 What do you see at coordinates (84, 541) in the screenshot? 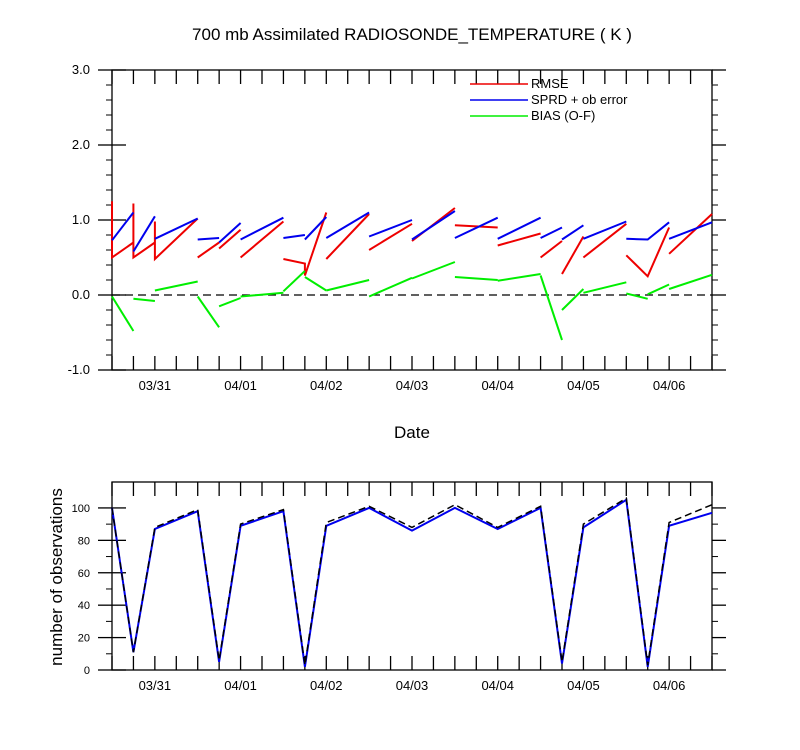
I see `y-tick-label: 80` at bounding box center [84, 541].